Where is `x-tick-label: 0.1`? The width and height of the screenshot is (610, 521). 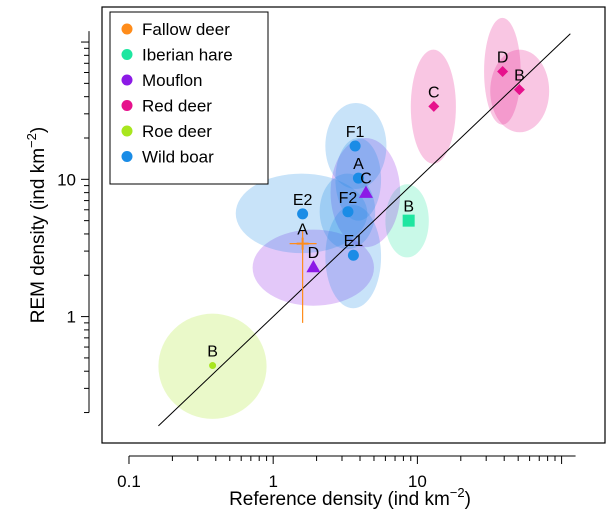 x-tick-label: 0.1 is located at coordinates (129, 481).